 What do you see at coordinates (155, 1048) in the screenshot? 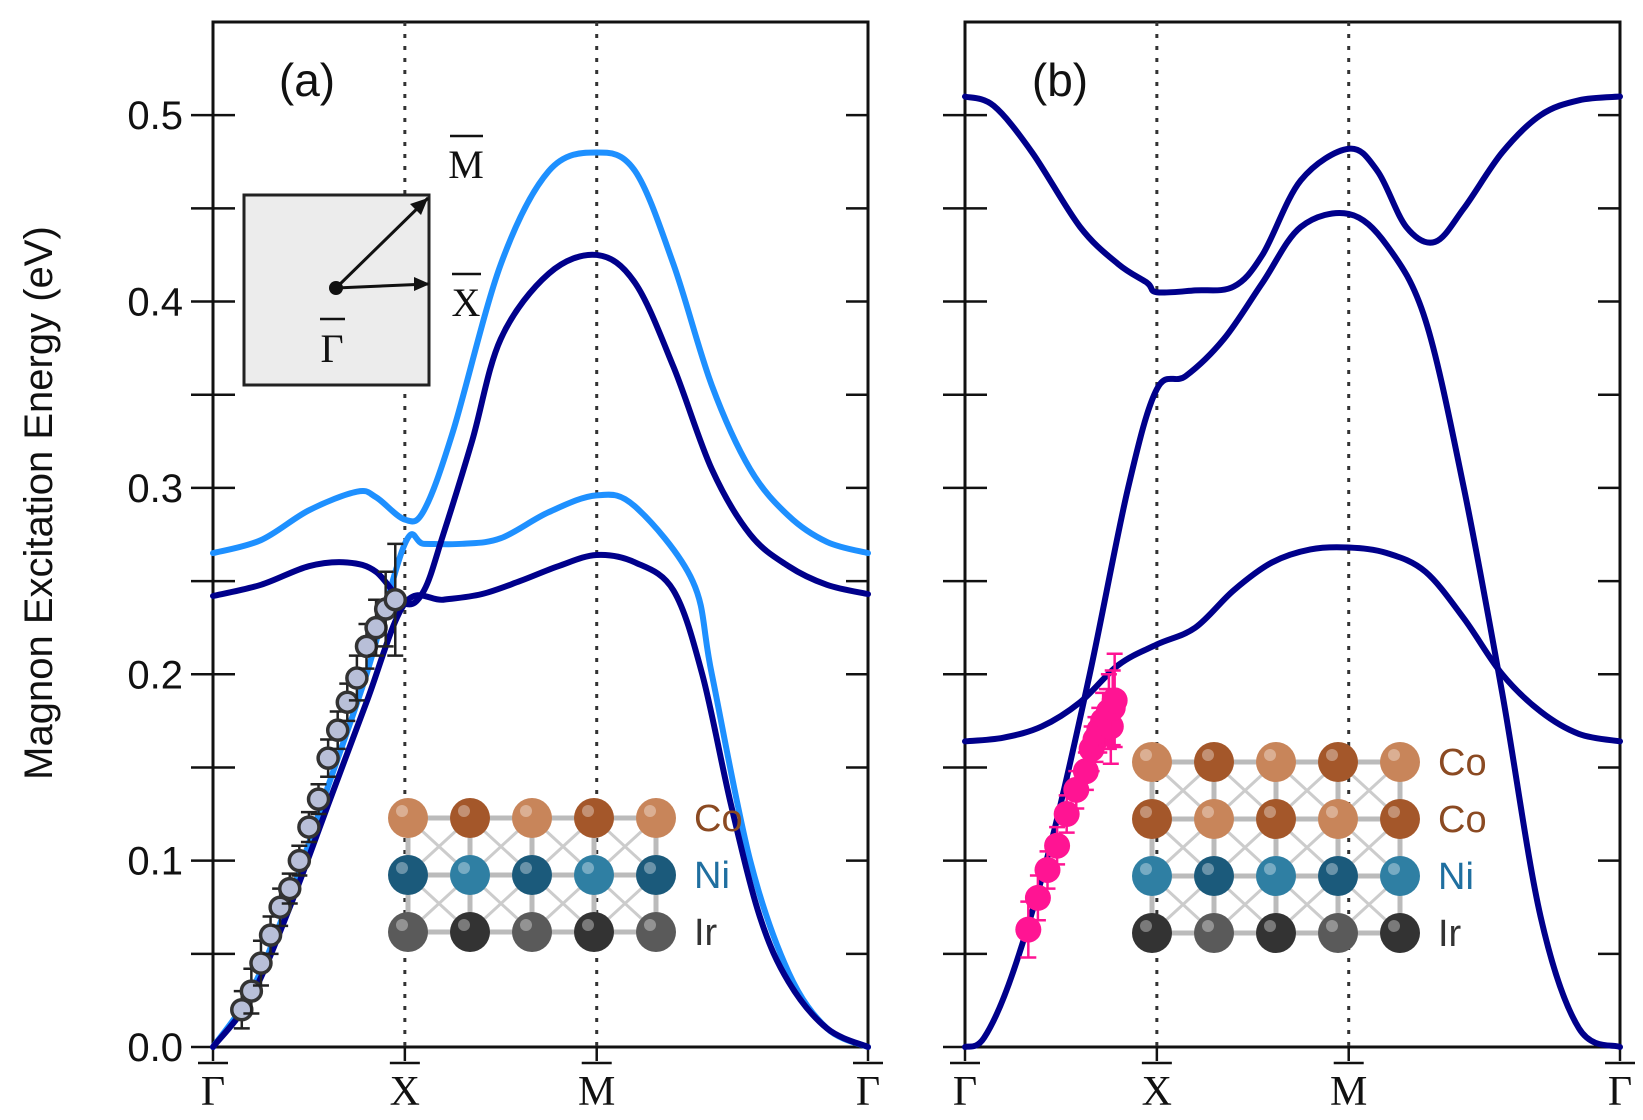
I see `y-tick-label: 0.0` at bounding box center [155, 1048].